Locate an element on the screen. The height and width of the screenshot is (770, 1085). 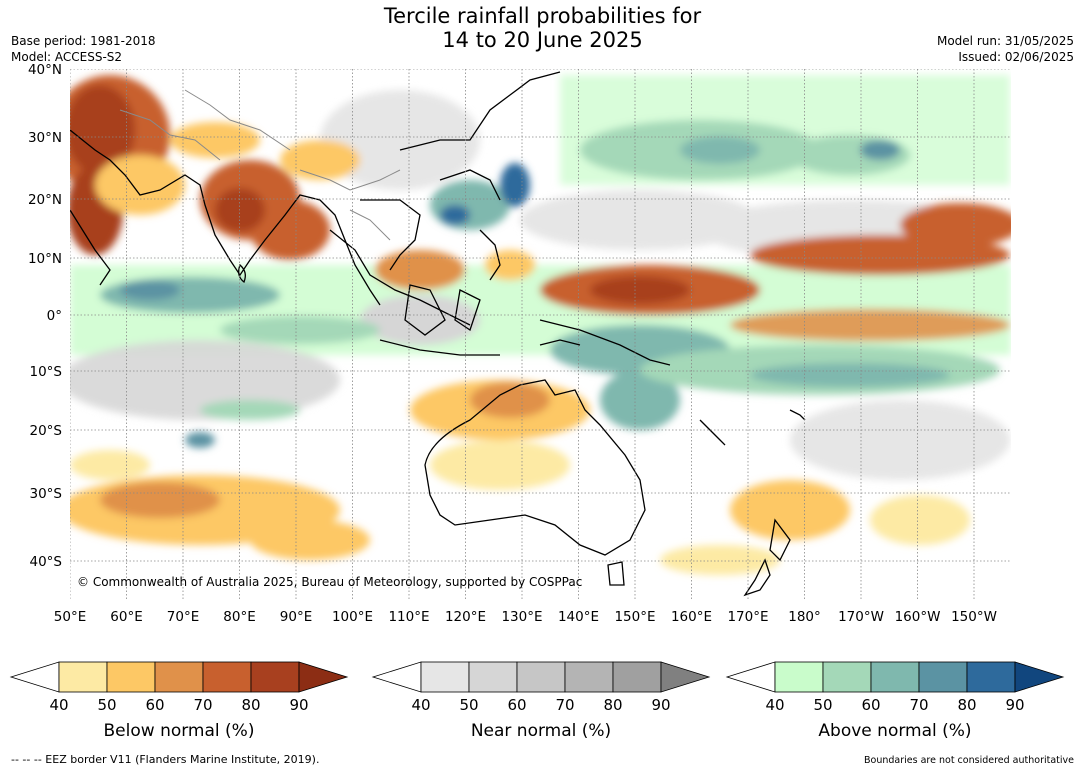
model-name: Model: ACCESS-S2 is located at coordinates (67, 57).